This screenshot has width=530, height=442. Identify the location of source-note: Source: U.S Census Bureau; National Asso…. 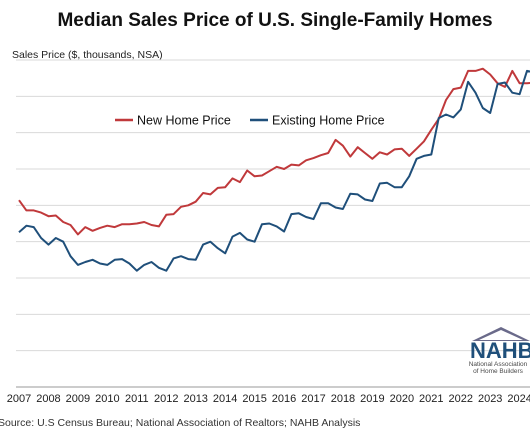
(180, 423).